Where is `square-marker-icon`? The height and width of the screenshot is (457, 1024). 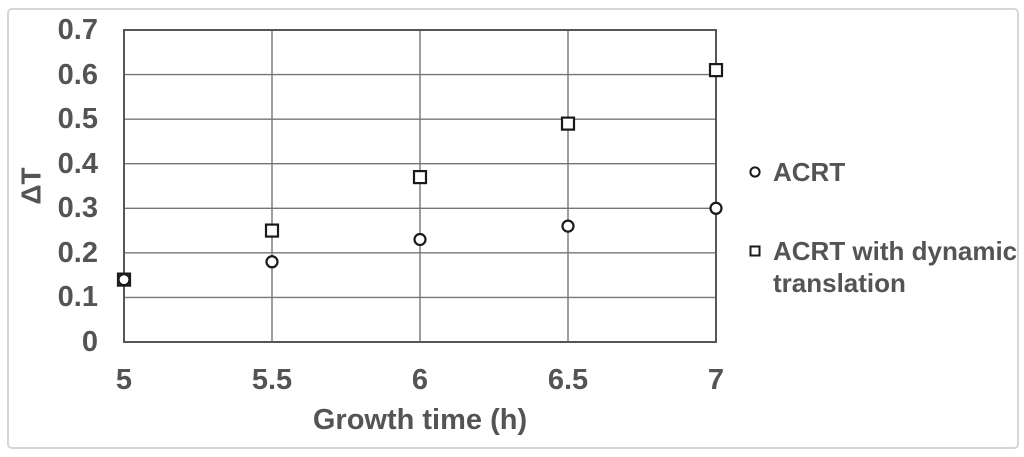 square-marker-icon is located at coordinates (755, 251).